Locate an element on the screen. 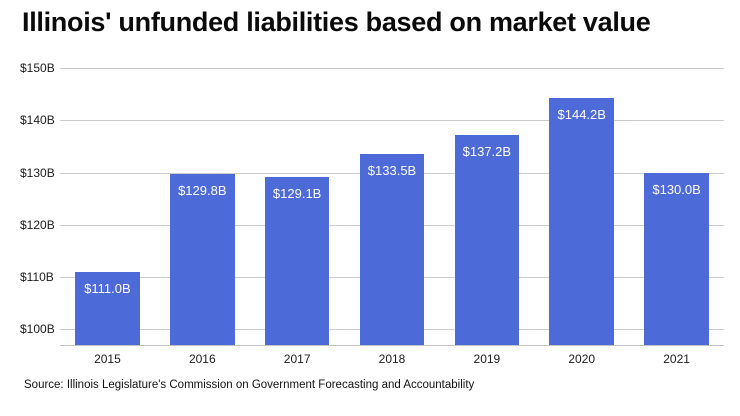  bar-value-label: $111.0B is located at coordinates (107, 288).